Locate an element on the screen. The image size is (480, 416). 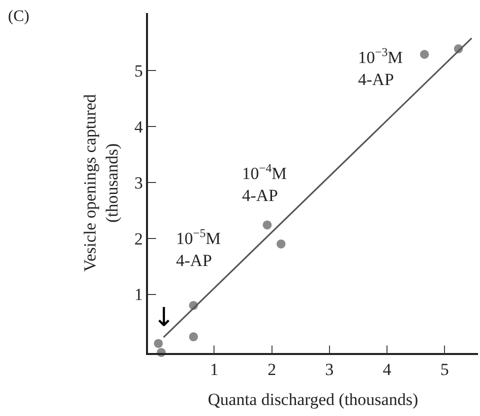
annotation: 10$^{−5}$M 4-AP is located at coordinates (198, 248).